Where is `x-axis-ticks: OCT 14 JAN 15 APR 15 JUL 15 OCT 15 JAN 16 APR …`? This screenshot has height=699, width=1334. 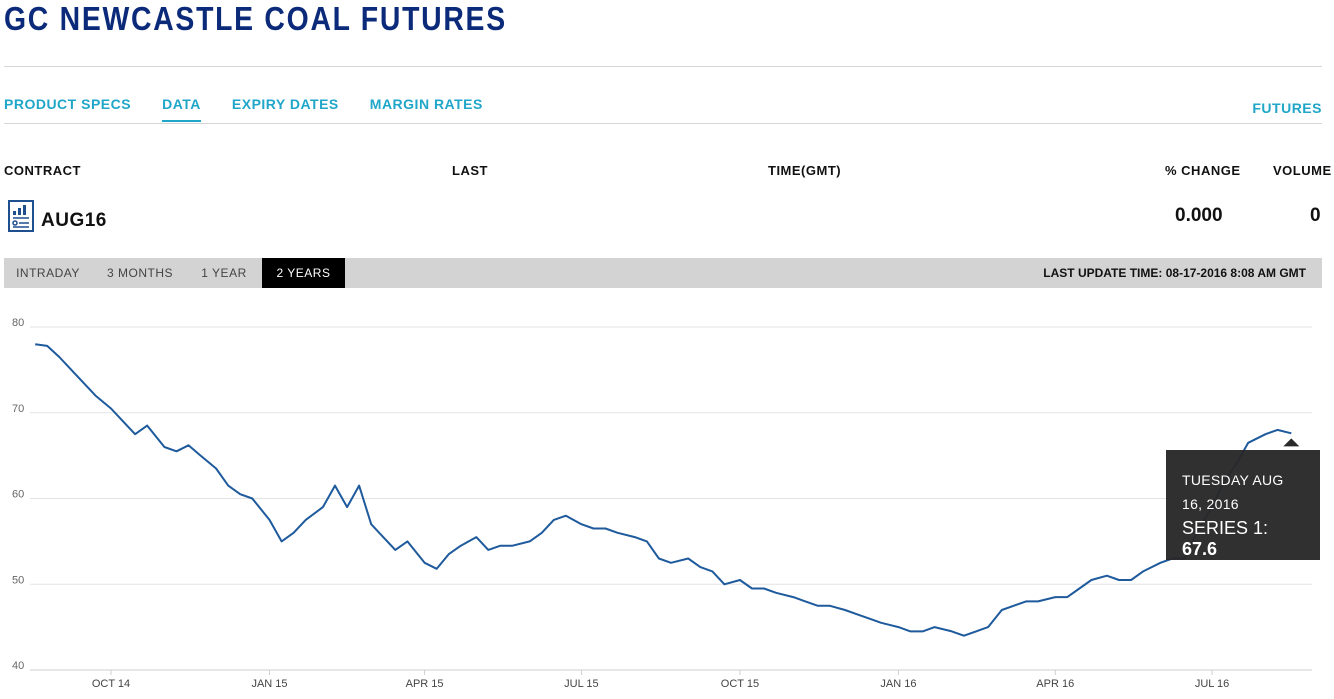 x-axis-ticks: OCT 14 JAN 15 APR 15 JUL 15 OCT 15 JAN 16 APR … is located at coordinates (660, 680).